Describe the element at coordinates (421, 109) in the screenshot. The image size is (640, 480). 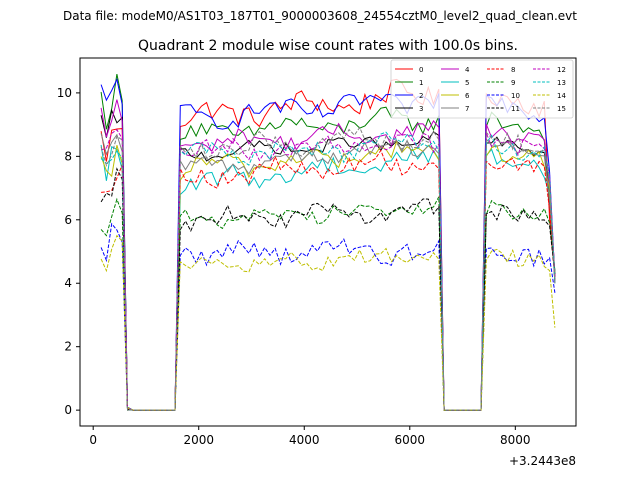
I see `legend-label-3: 3` at that location.